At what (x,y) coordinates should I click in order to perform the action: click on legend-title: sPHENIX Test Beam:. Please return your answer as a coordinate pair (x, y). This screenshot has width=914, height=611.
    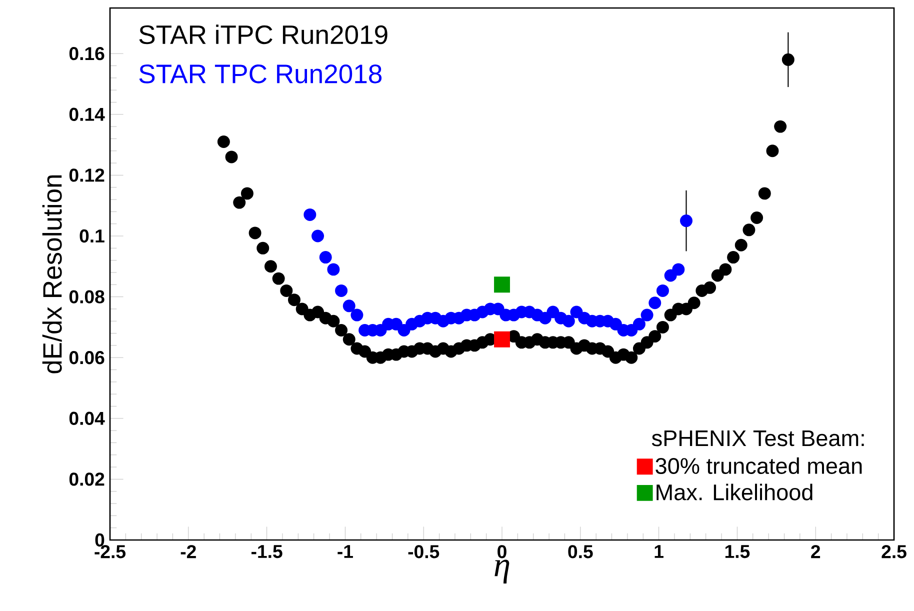
    Looking at the image, I should click on (758, 438).